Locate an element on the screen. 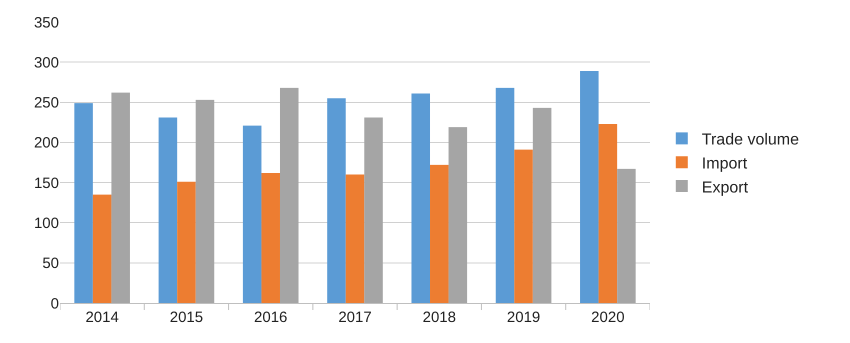 The image size is (850, 343). y-tick-label: 200 is located at coordinates (46, 143).